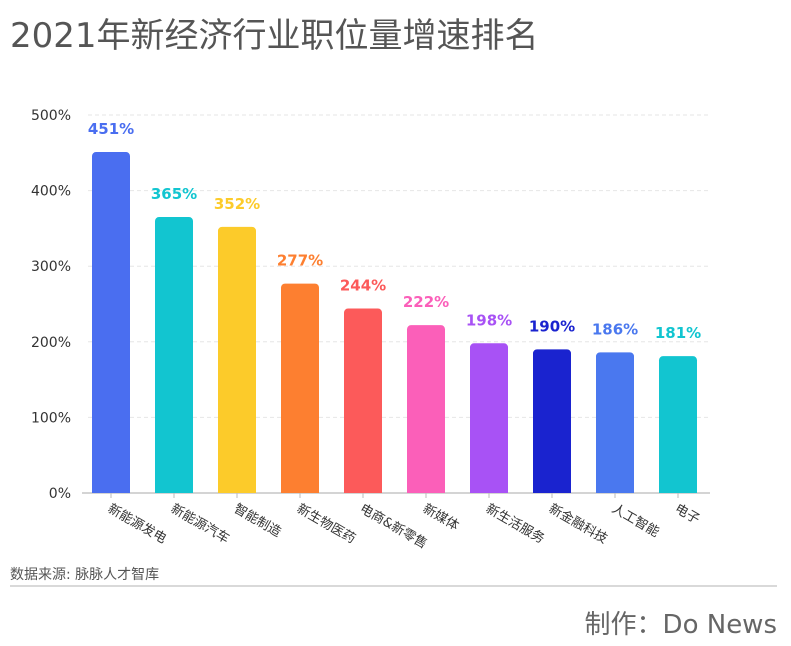  I want to click on x-tick-label: 智能制造, so click(257, 520).